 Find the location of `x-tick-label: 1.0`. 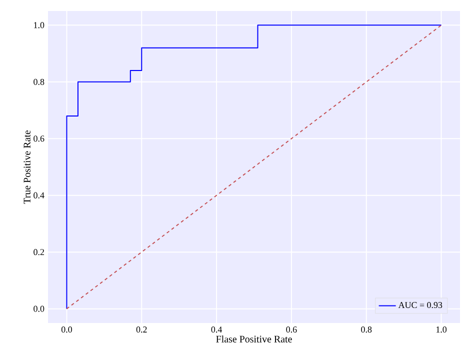

x-tick-label: 1.0 is located at coordinates (441, 329).